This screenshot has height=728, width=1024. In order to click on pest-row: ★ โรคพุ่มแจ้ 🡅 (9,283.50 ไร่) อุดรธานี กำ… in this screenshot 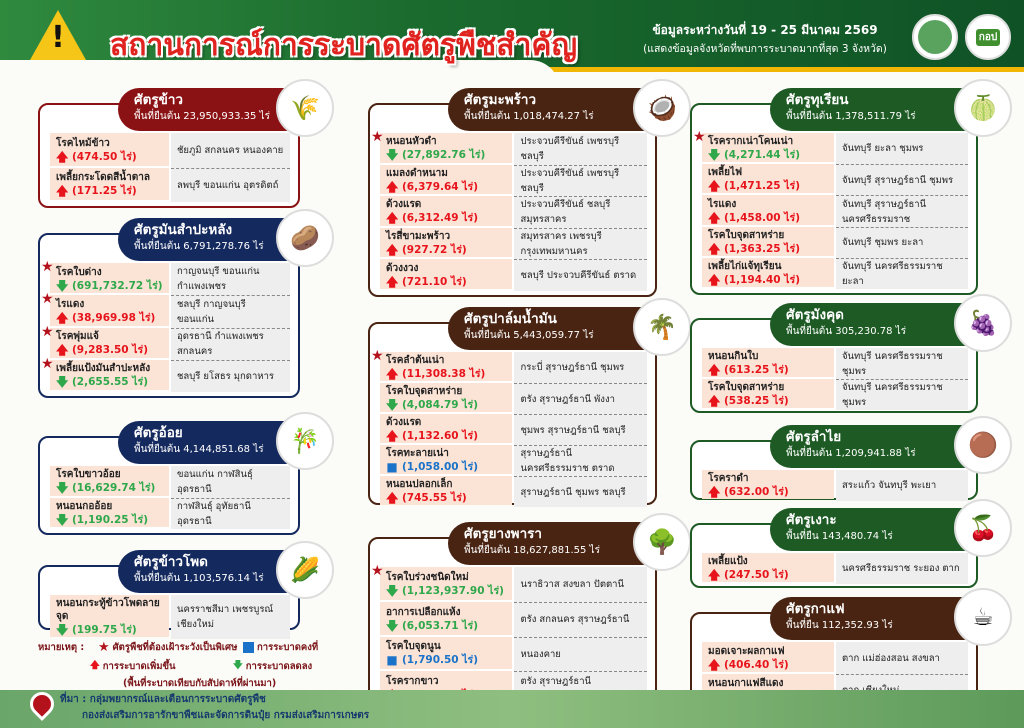, I will do `click(165, 342)`.